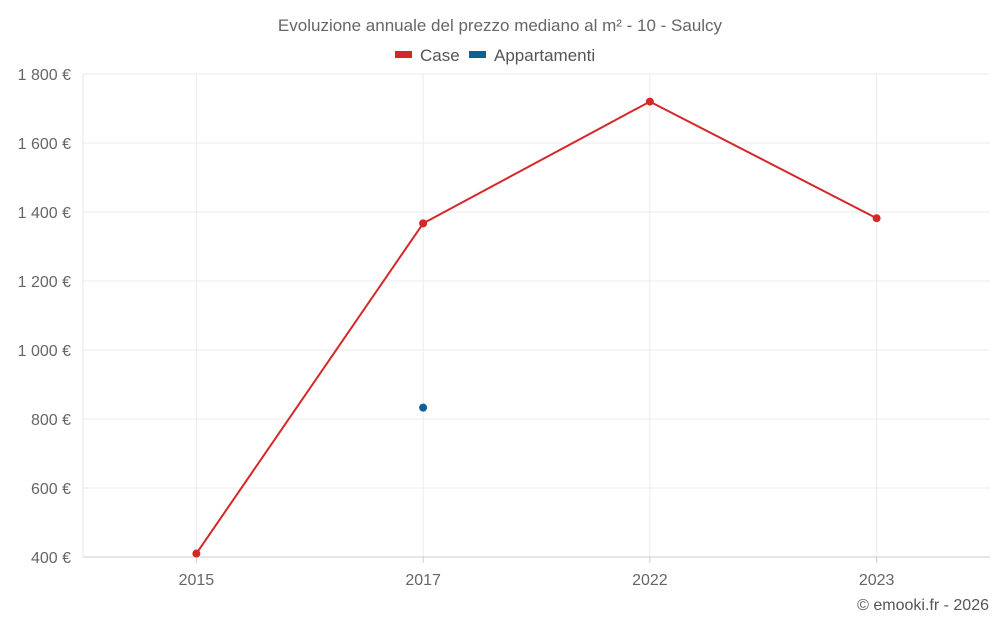 This screenshot has height=625, width=1000. What do you see at coordinates (44, 144) in the screenshot?
I see `y-tick-label: 1 600 €` at bounding box center [44, 144].